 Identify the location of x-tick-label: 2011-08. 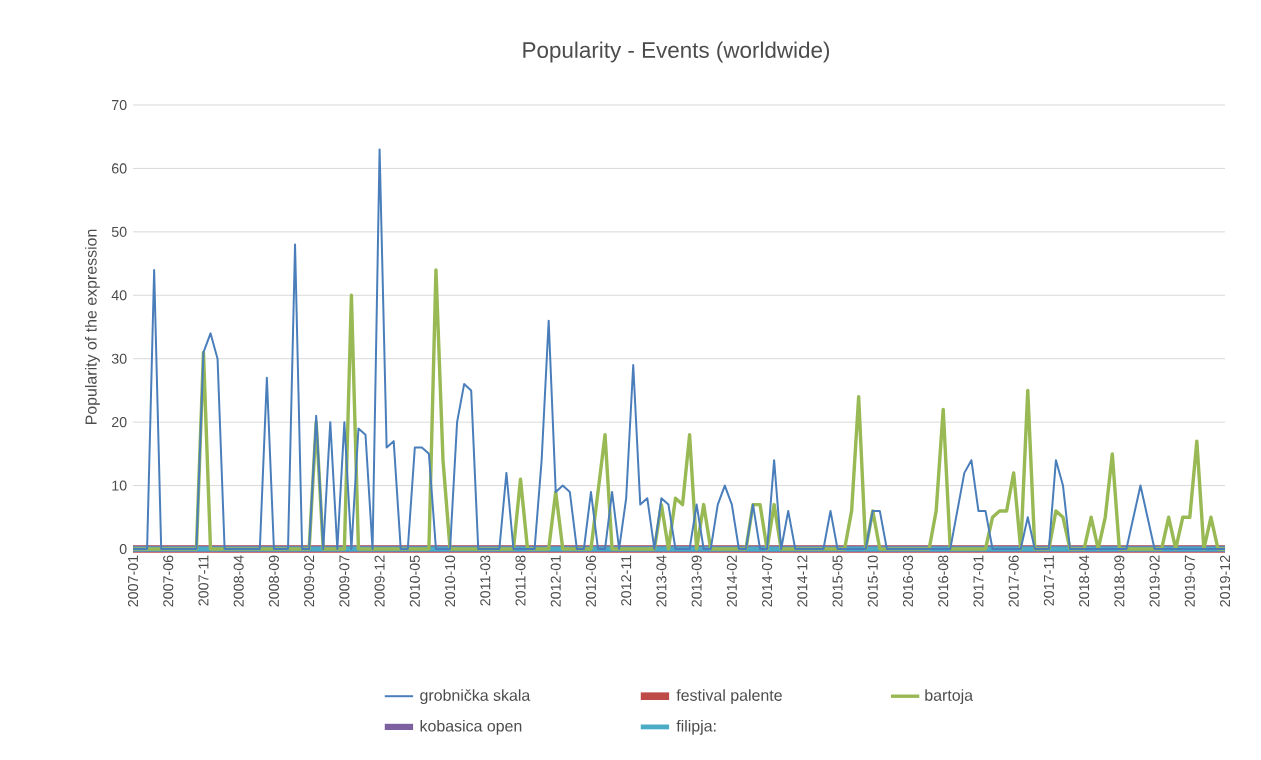
(520, 580).